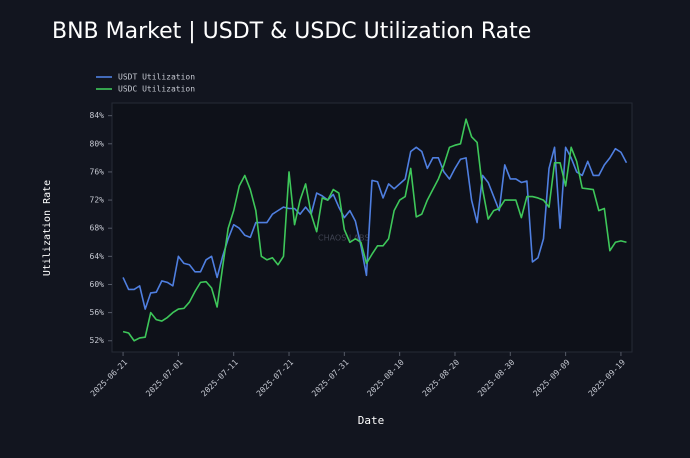  Describe the element at coordinates (97, 200) in the screenshot. I see `y-tick-label: 72%` at that location.